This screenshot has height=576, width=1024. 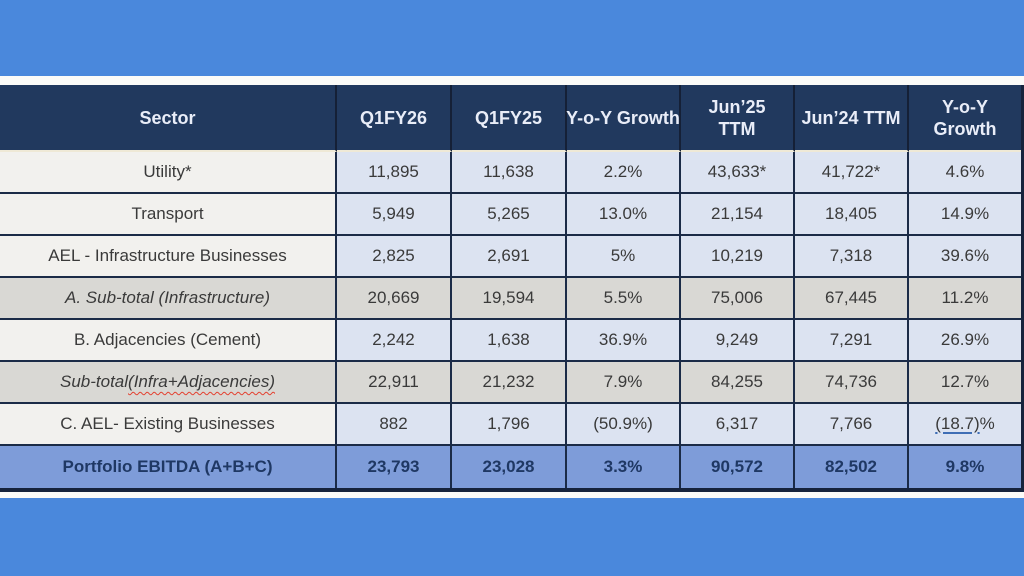 What do you see at coordinates (168, 425) in the screenshot?
I see `sector-cell-row-7: C. AEL- Existing Businesses` at bounding box center [168, 425].